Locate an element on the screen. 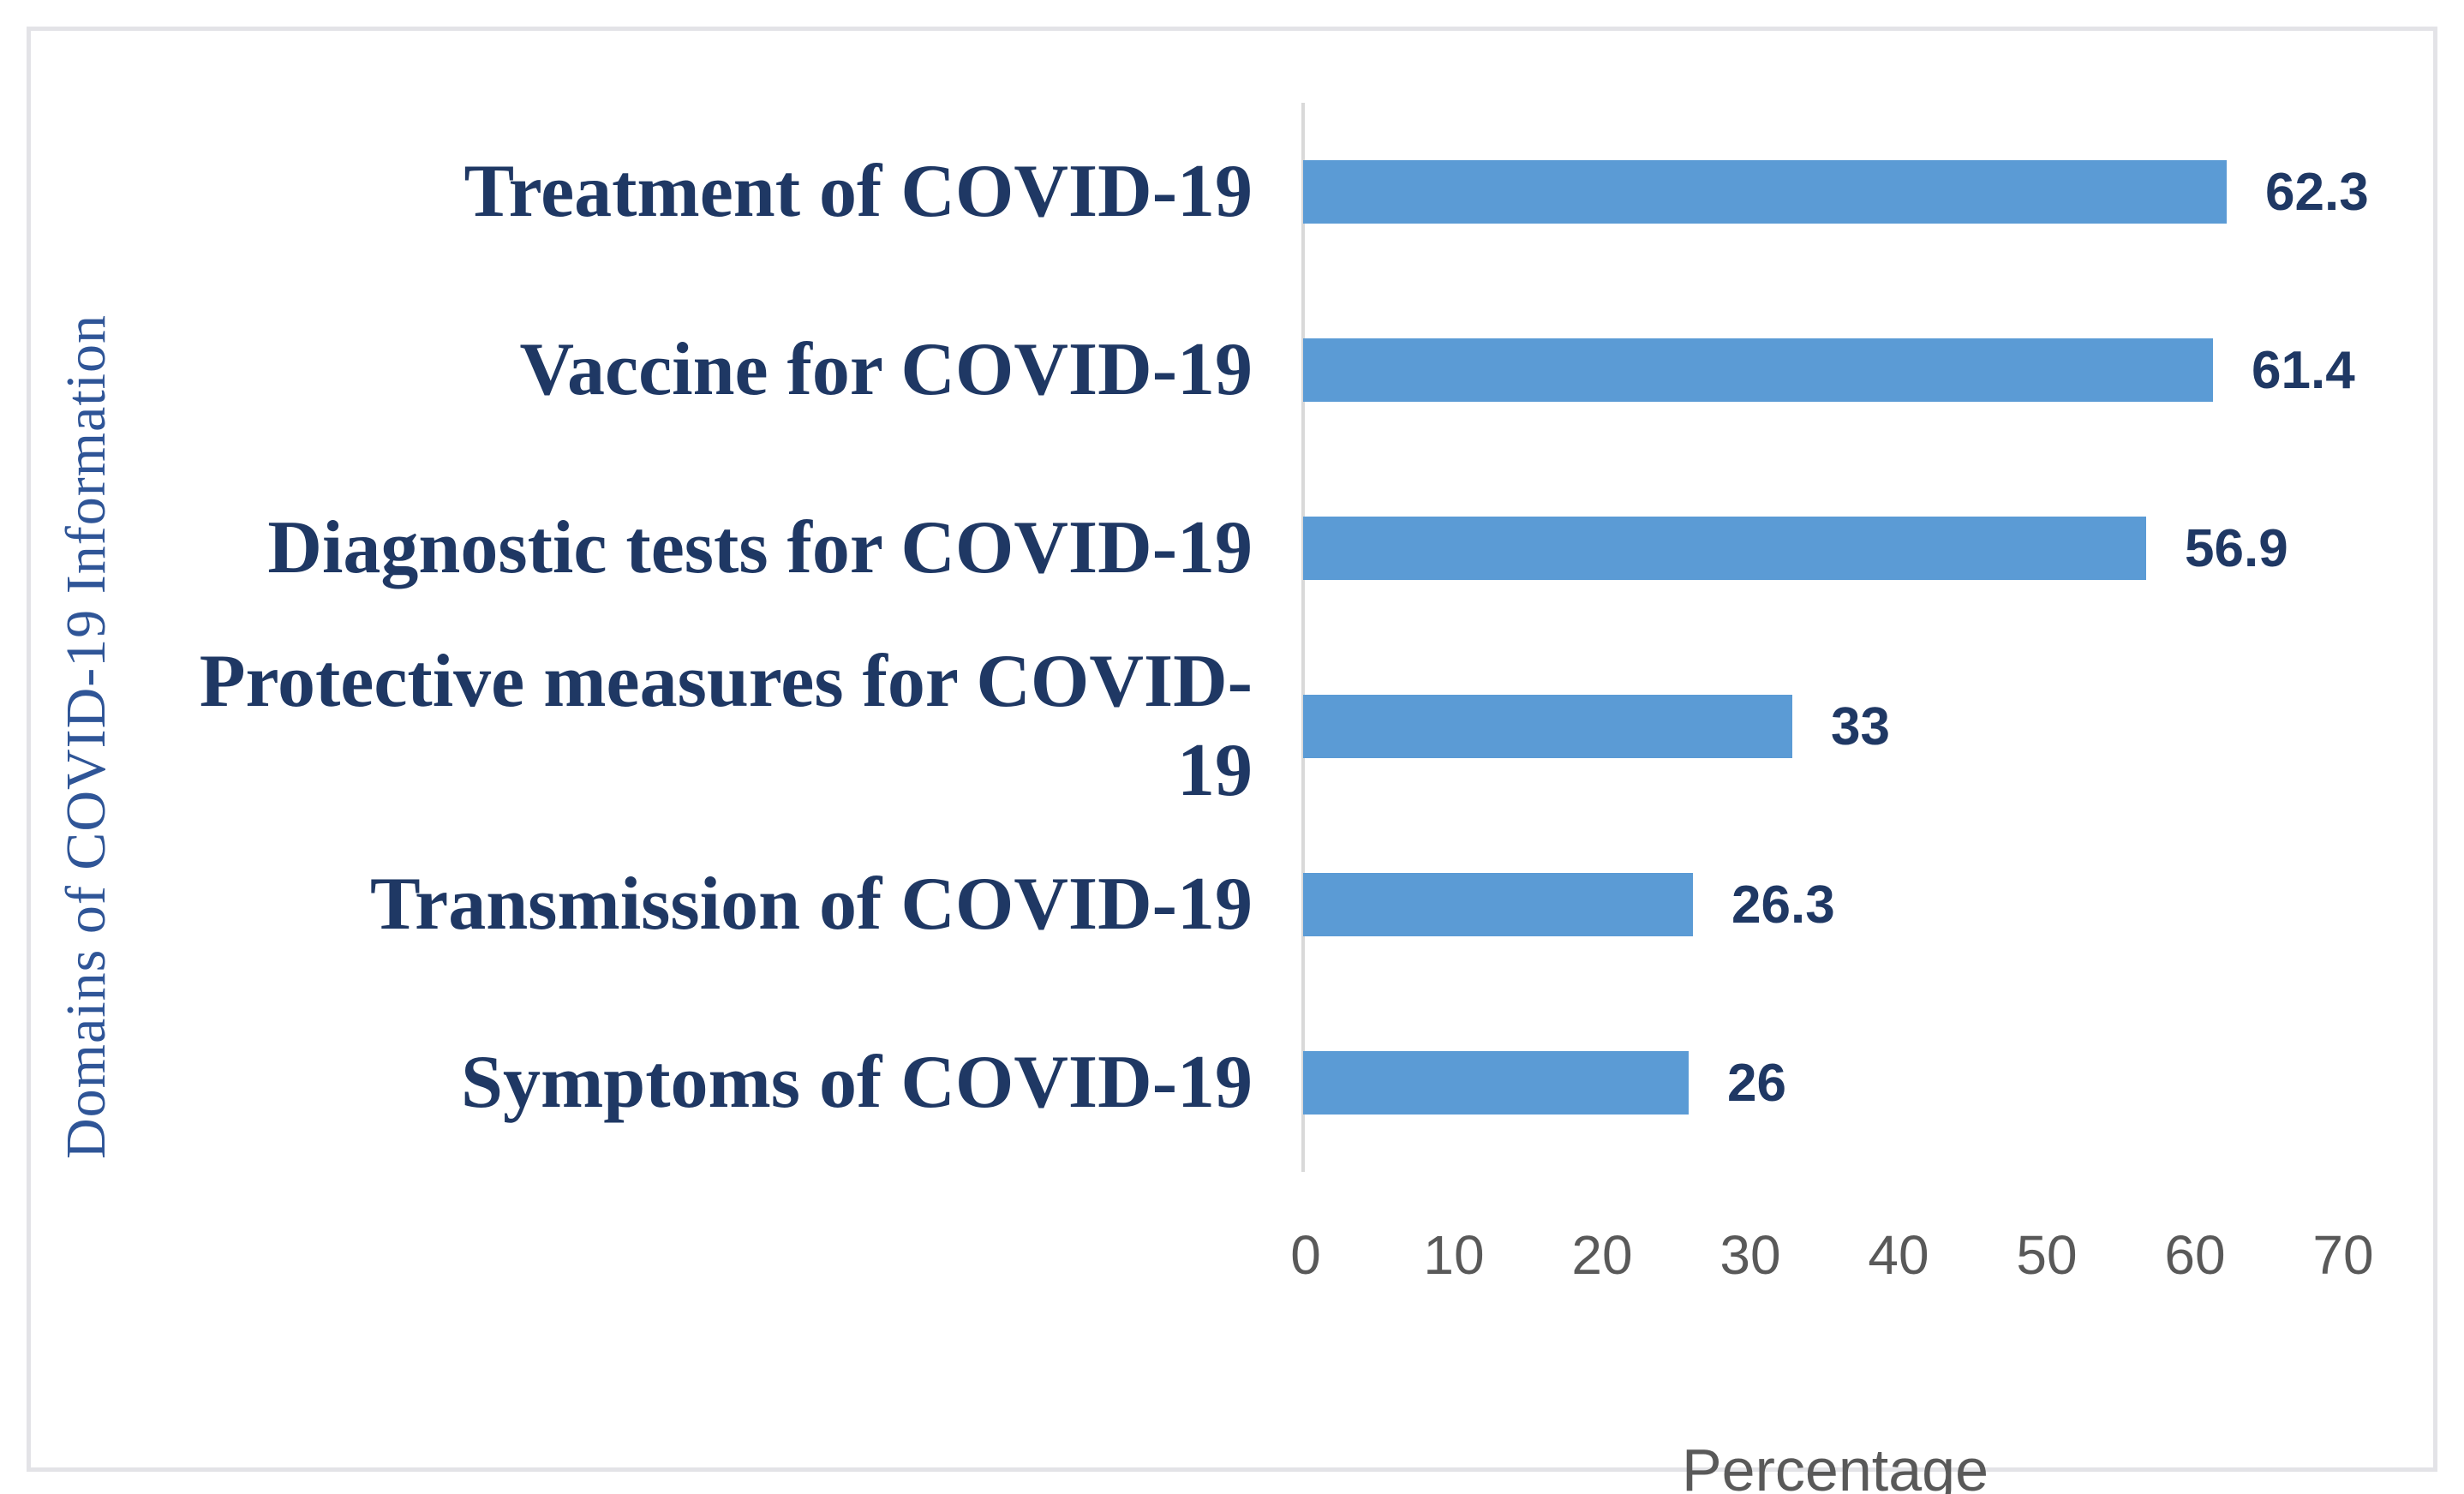 This screenshot has height=1494, width=2464. category-label: Vaccine for COVID-19 is located at coordinates (886, 370).